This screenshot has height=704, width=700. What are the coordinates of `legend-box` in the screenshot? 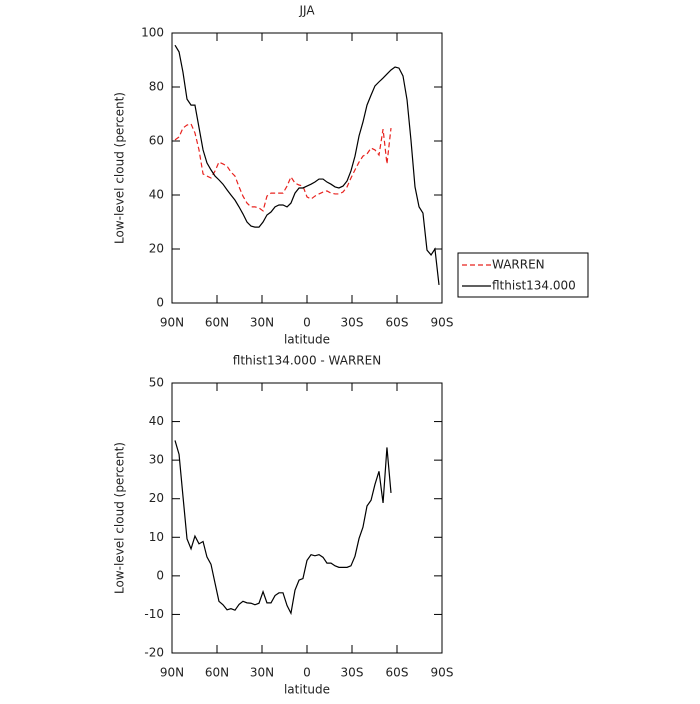 It's located at (523, 275).